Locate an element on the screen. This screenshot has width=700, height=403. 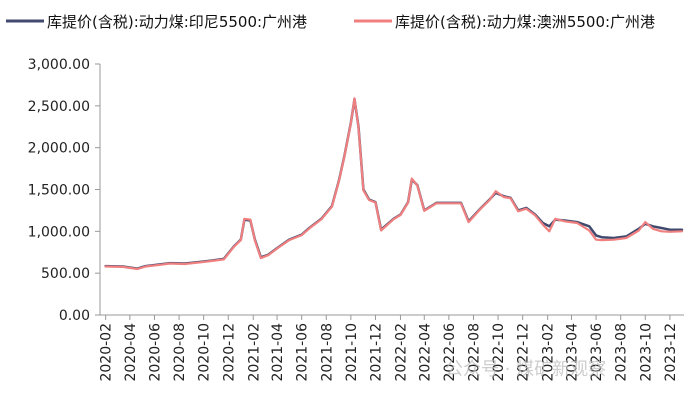
legend-label-australia: 库提价(含税):动力煤:澳洲5500:广州港 is located at coordinates (525, 22).